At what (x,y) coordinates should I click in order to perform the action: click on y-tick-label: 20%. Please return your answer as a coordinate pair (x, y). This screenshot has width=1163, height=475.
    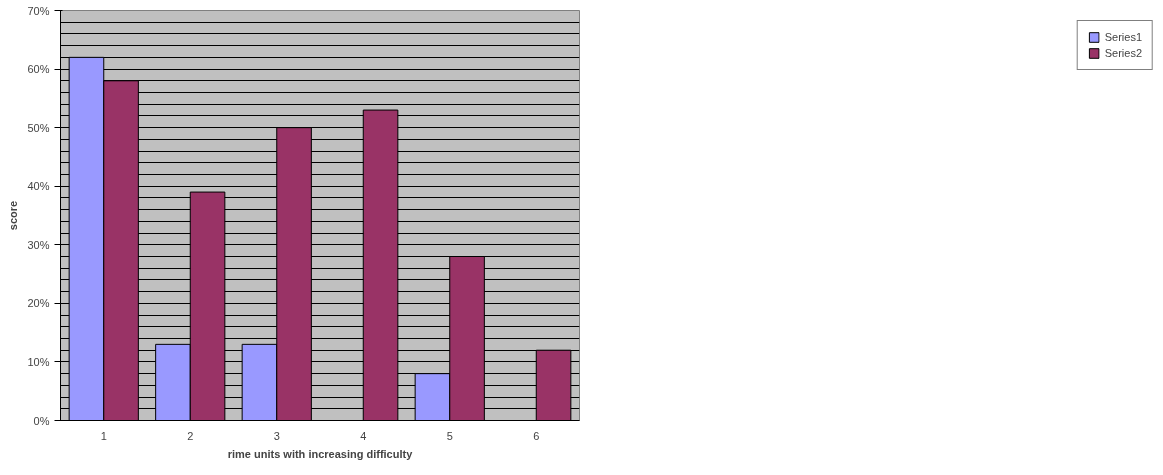
    Looking at the image, I should click on (38, 303).